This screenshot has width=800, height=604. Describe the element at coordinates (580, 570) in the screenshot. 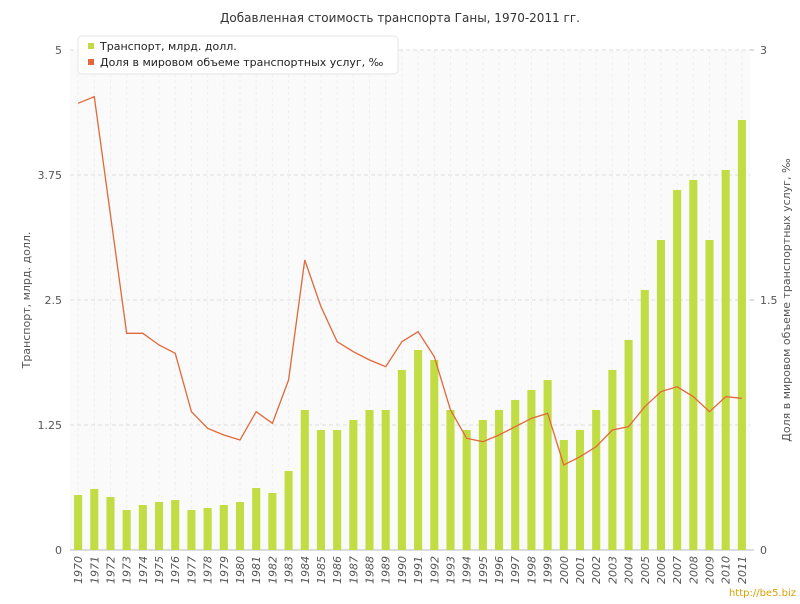

I see `x-tick-label: 2001` at that location.